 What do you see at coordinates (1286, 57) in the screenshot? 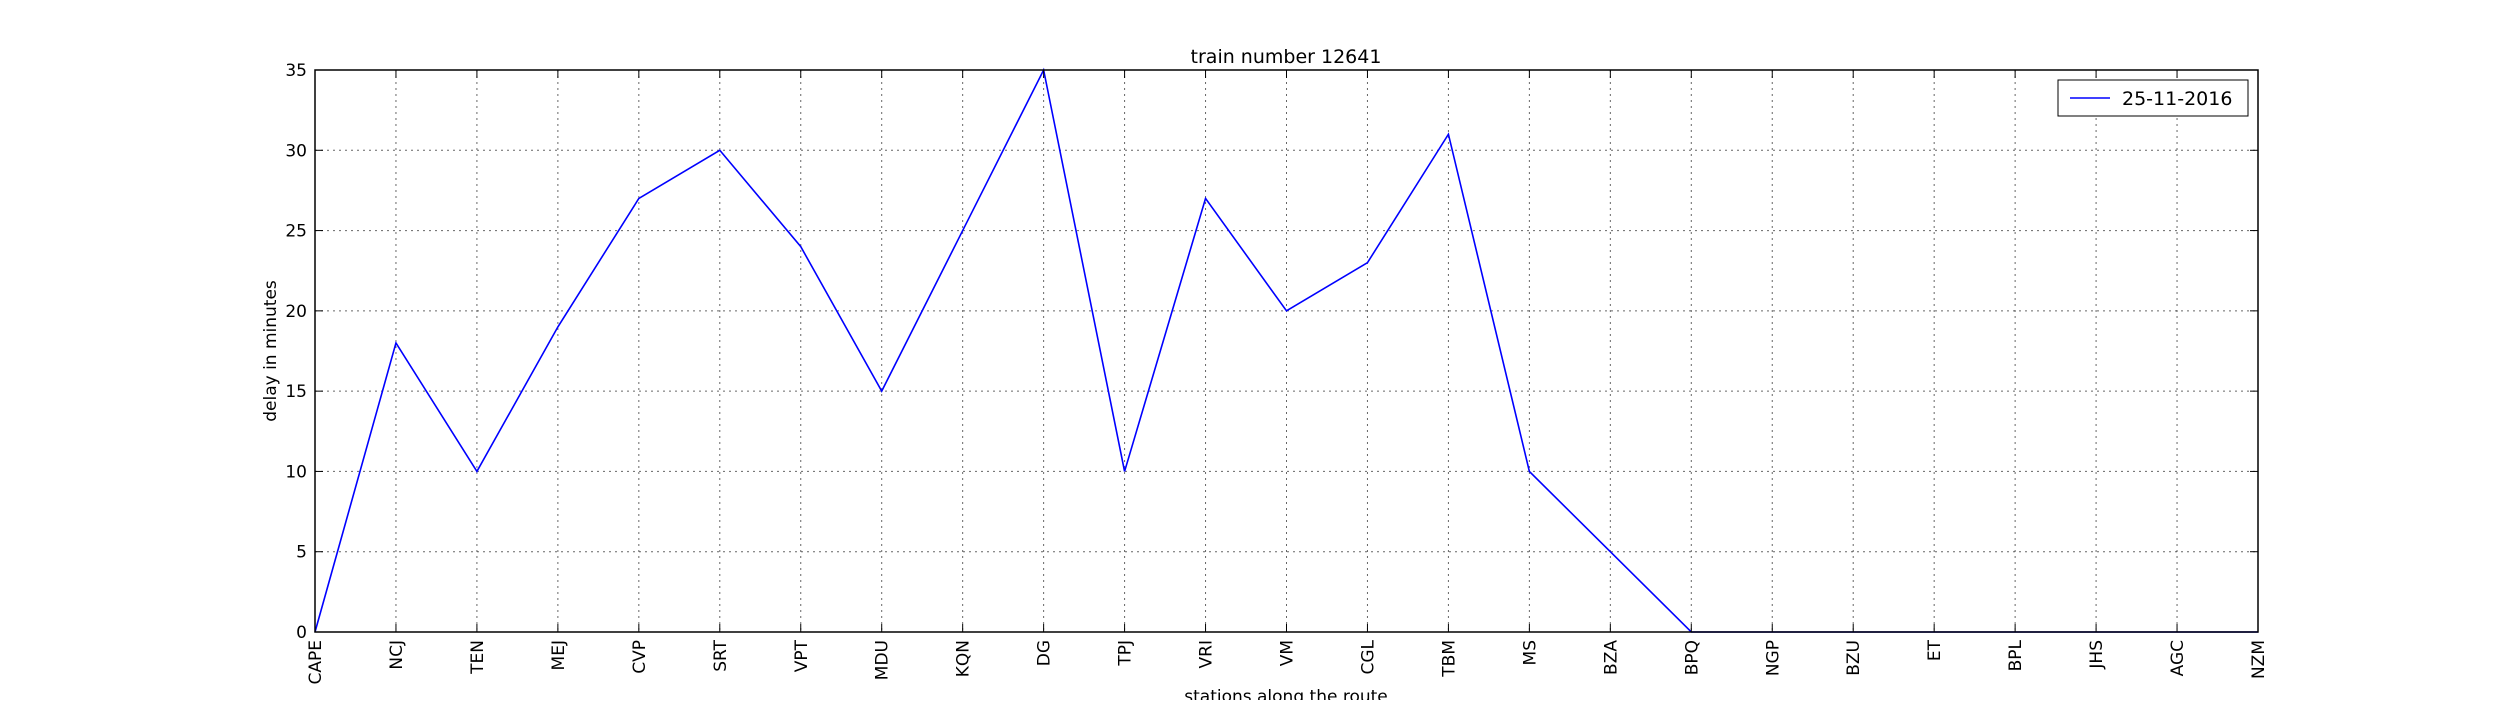
I see `chart-title: train number 12641` at bounding box center [1286, 57].